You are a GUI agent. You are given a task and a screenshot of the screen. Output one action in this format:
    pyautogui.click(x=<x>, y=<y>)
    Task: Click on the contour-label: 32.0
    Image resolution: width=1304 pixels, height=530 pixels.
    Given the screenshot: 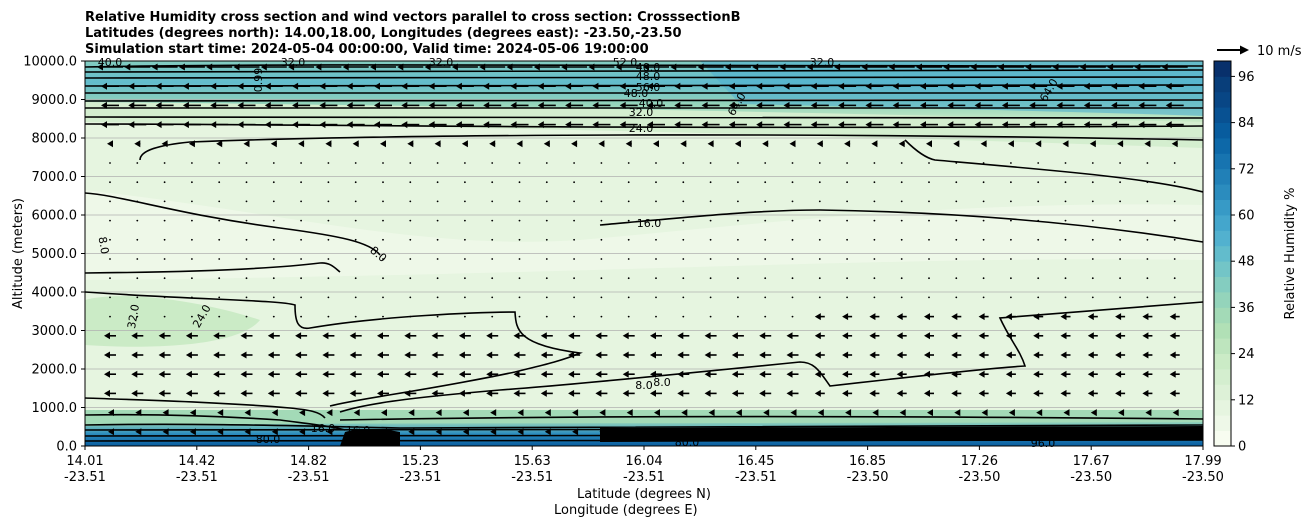 What is the action you would take?
    pyautogui.click(x=822, y=62)
    